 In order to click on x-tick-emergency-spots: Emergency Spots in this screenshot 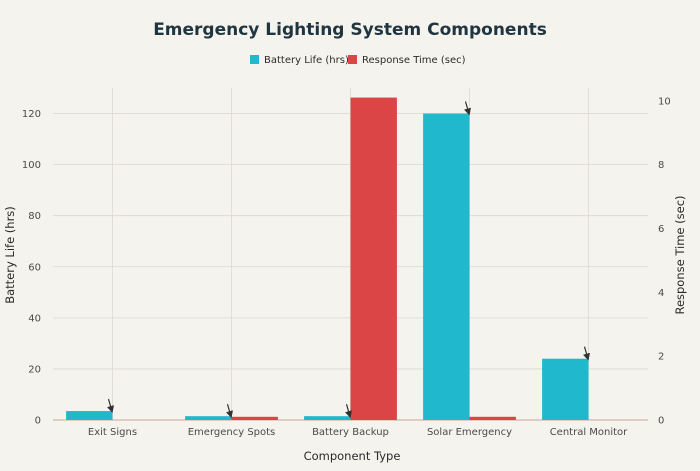, I will do `click(232, 432)`.